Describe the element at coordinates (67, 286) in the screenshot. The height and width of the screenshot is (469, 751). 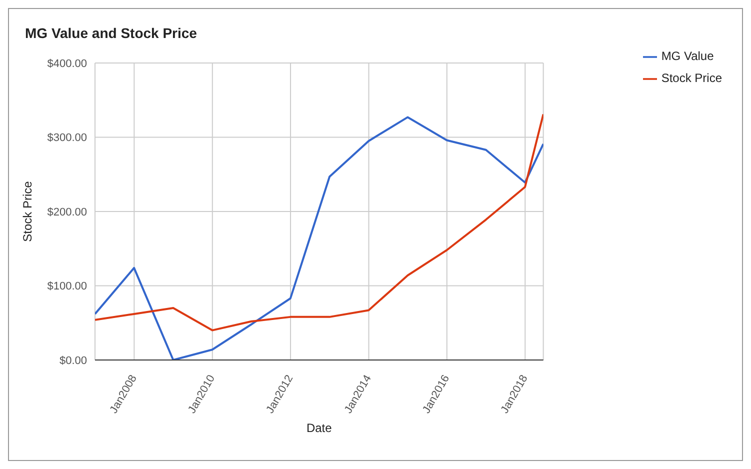
I see `y-tick-label: $100.00` at that location.